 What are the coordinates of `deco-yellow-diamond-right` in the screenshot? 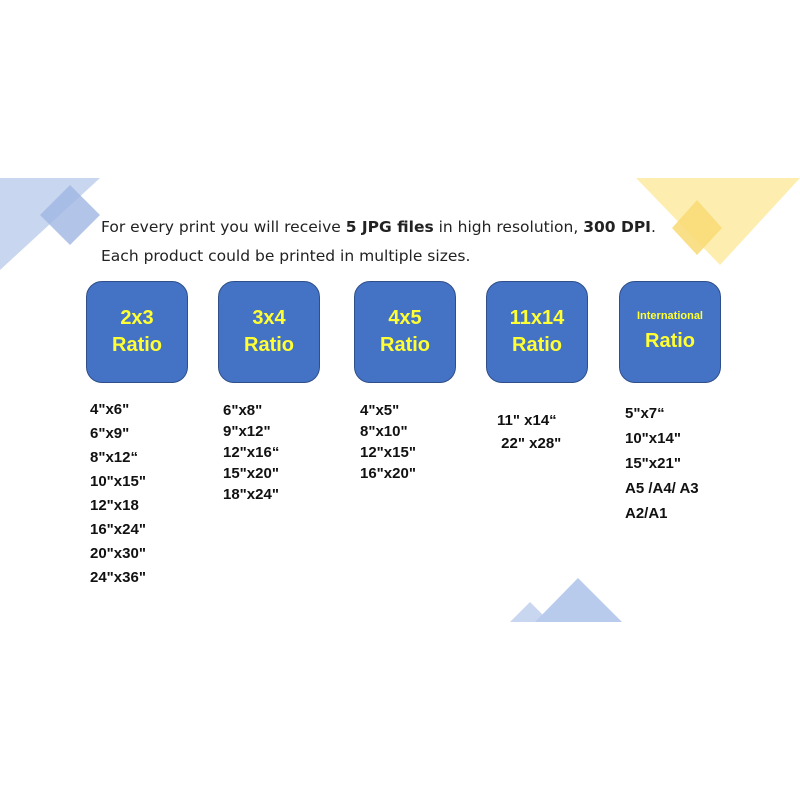 It's located at (697, 227).